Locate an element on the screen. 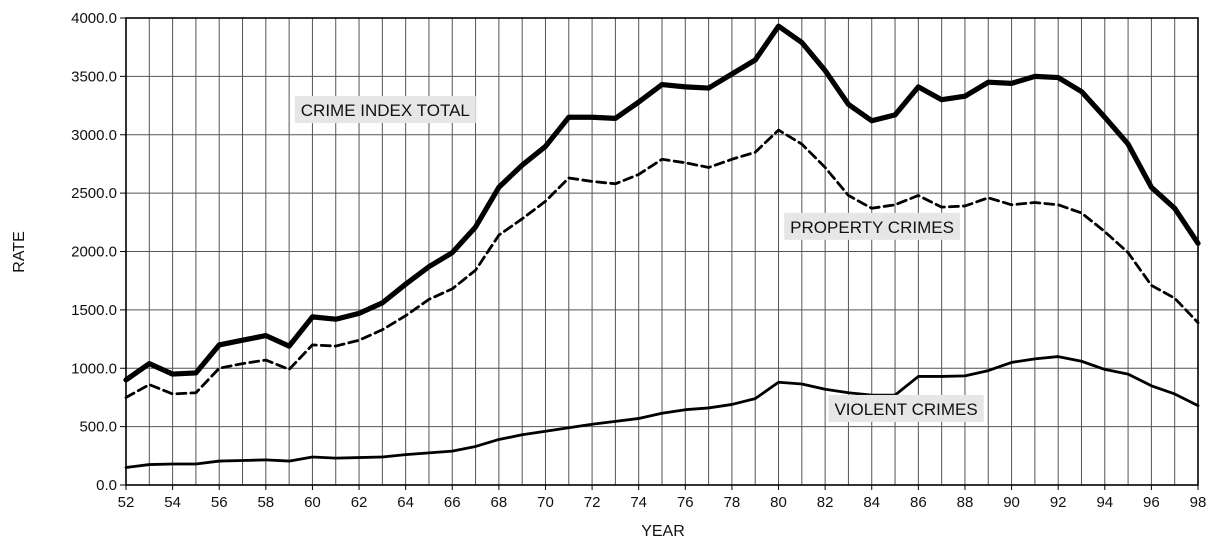 Image resolution: width=1214 pixels, height=542 pixels. x-tick-label: 96 is located at coordinates (1151, 502).